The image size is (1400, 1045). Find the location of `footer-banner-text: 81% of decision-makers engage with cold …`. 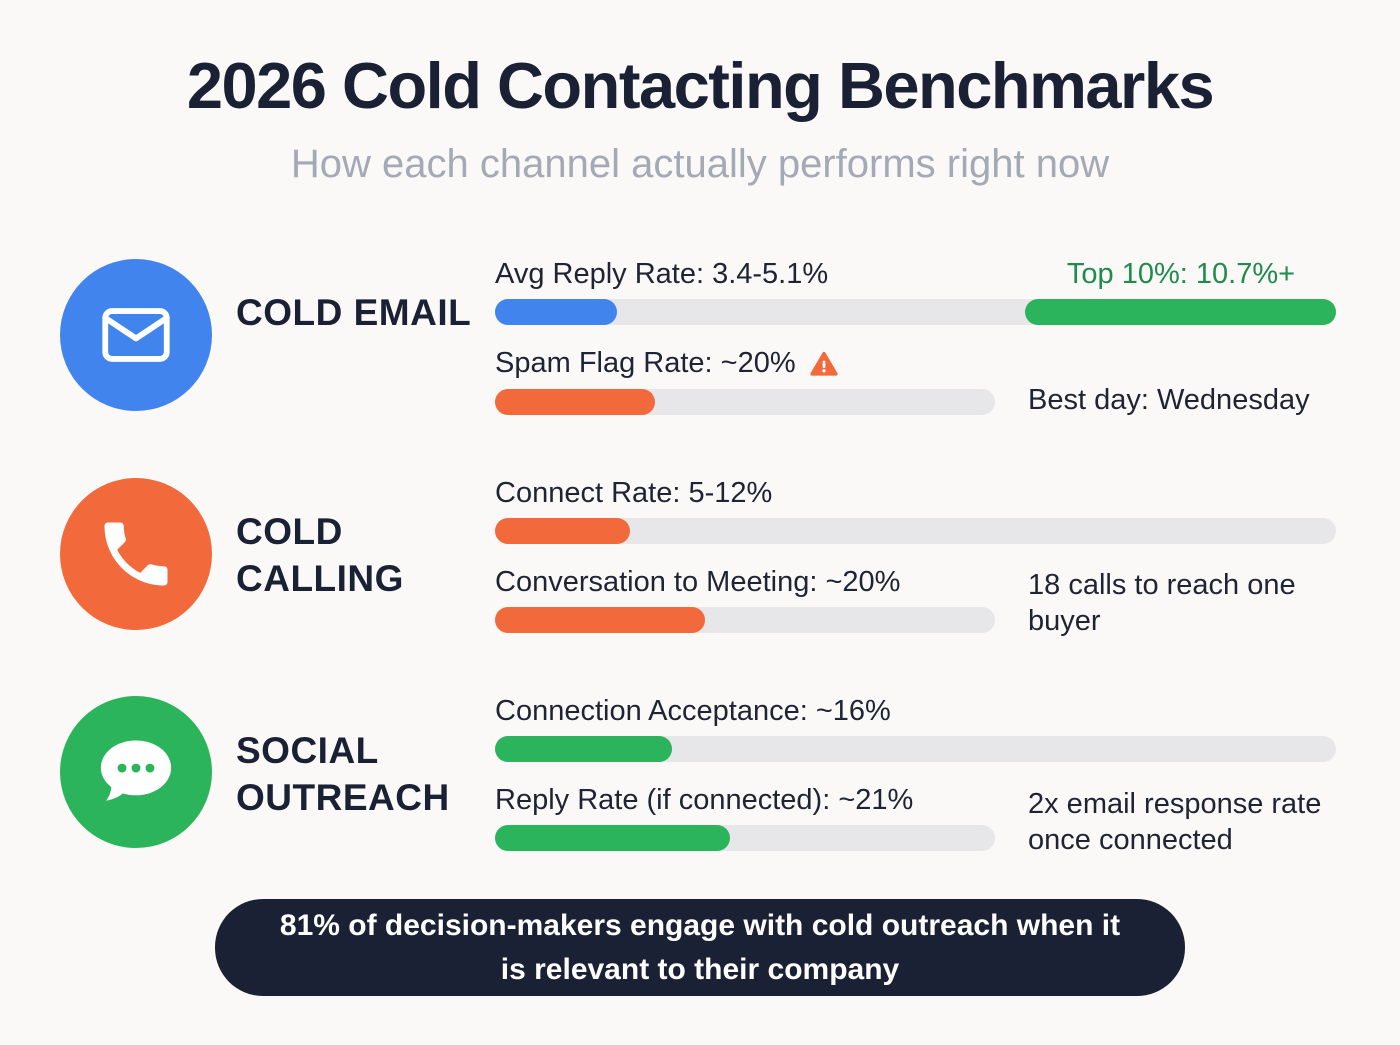

footer-banner-text: 81% of decision-makers engage with cold … is located at coordinates (700, 947).